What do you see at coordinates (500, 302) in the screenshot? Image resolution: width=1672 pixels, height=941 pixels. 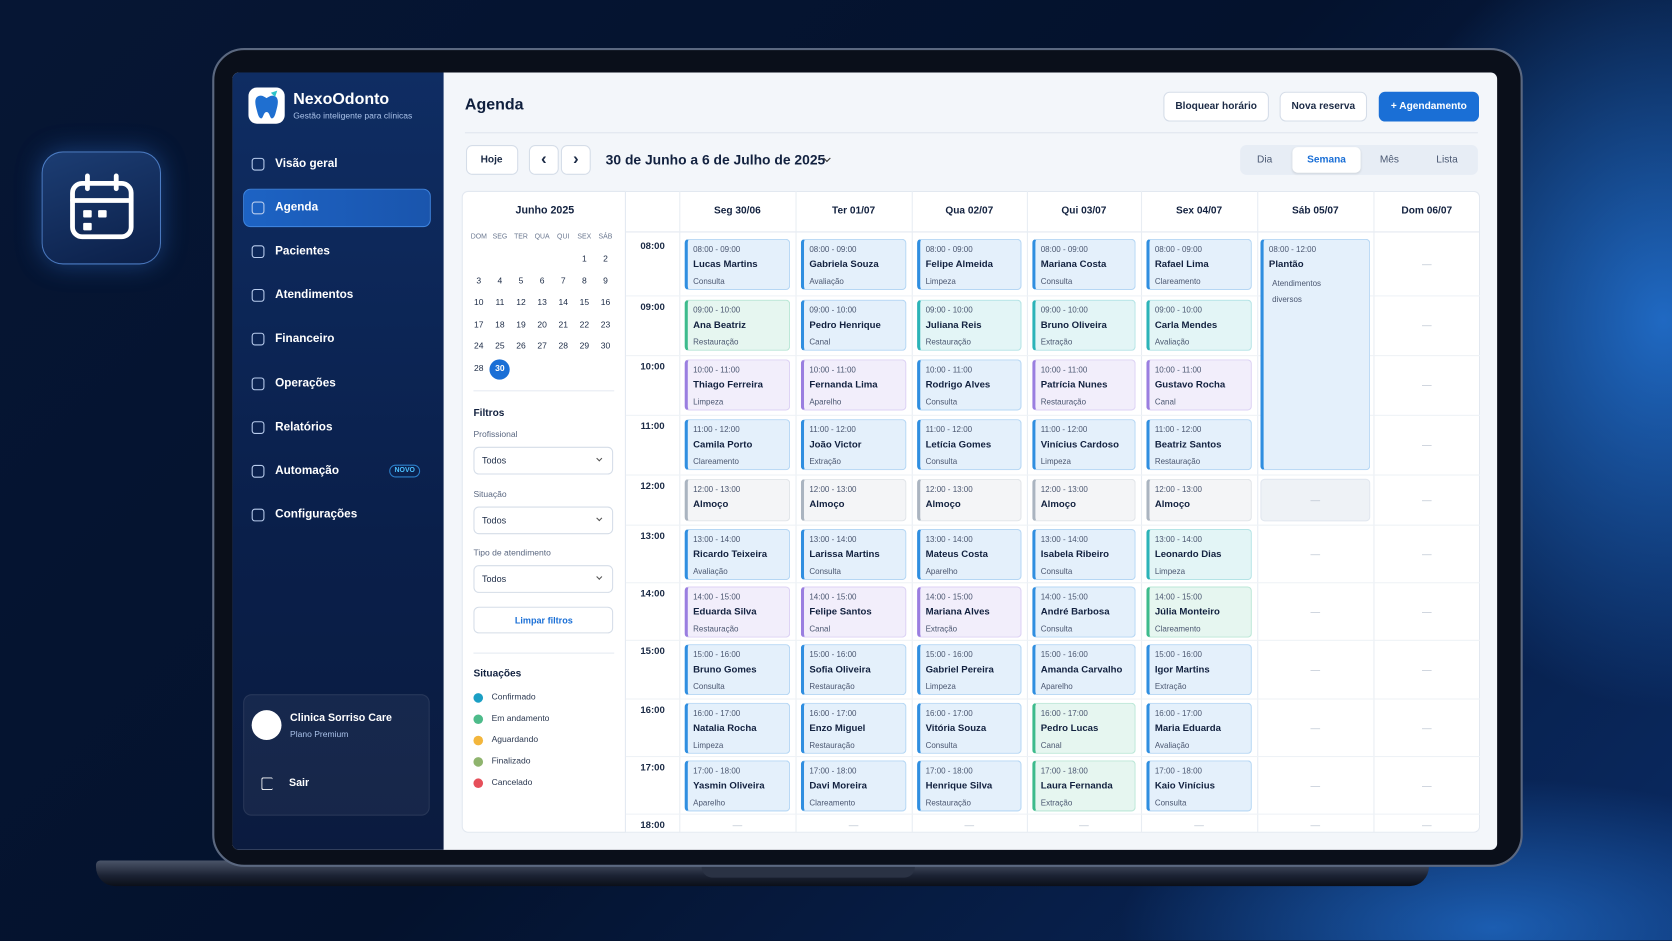 I see `calendar-day: 11` at bounding box center [500, 302].